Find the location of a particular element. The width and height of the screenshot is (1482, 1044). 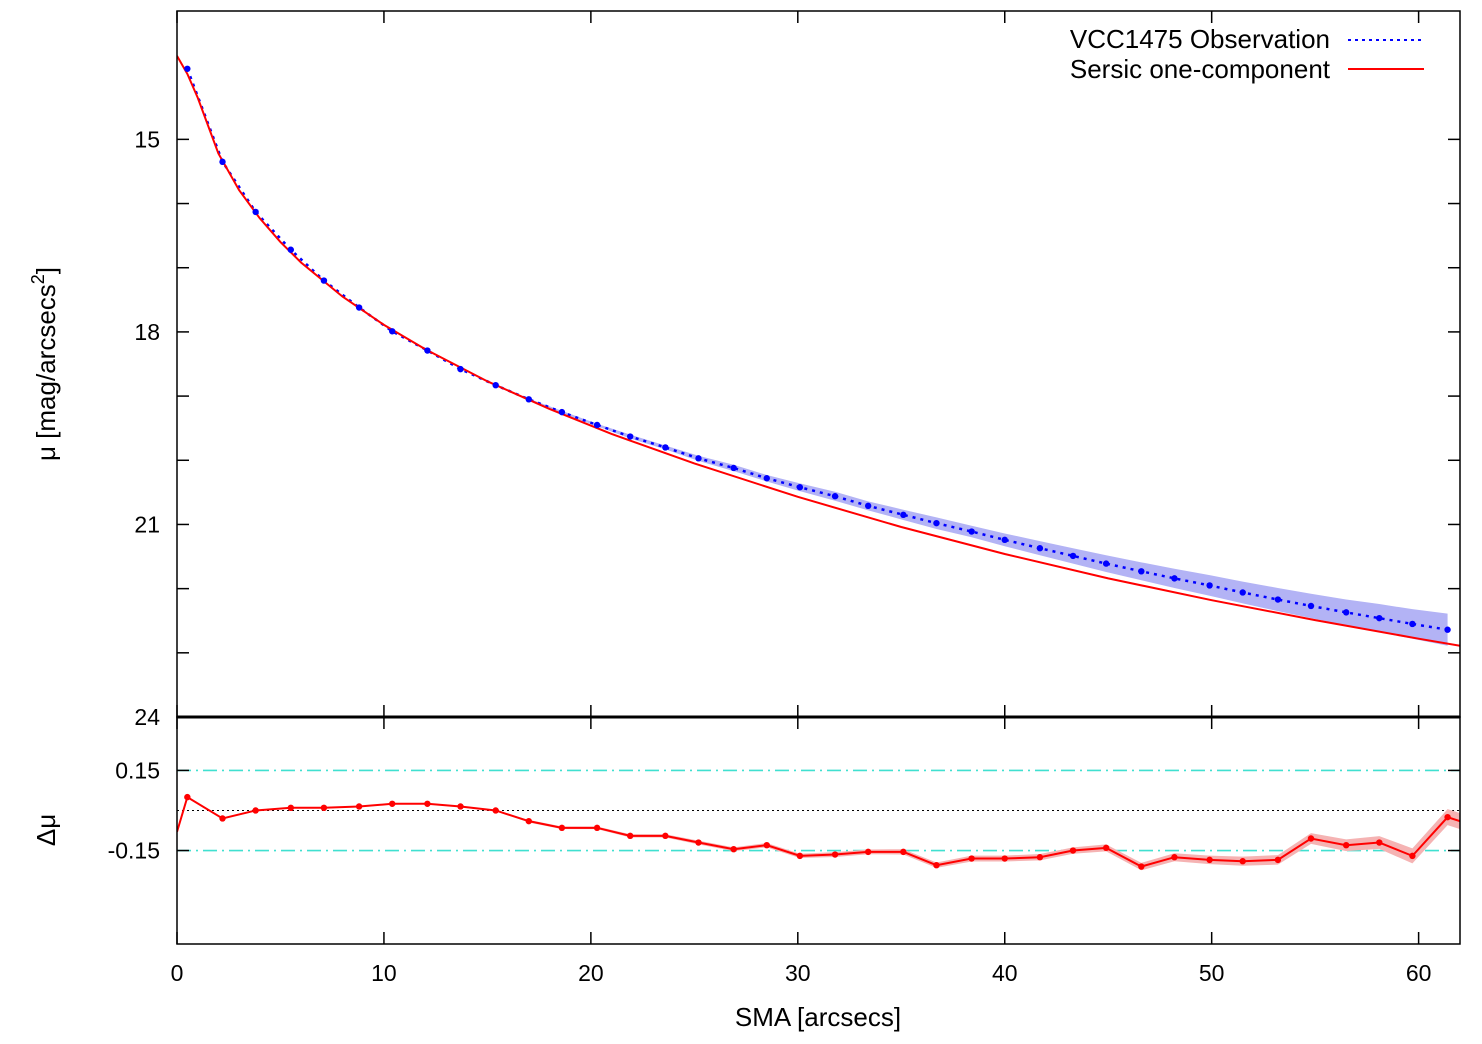

residual-series is located at coordinates (818, 831).